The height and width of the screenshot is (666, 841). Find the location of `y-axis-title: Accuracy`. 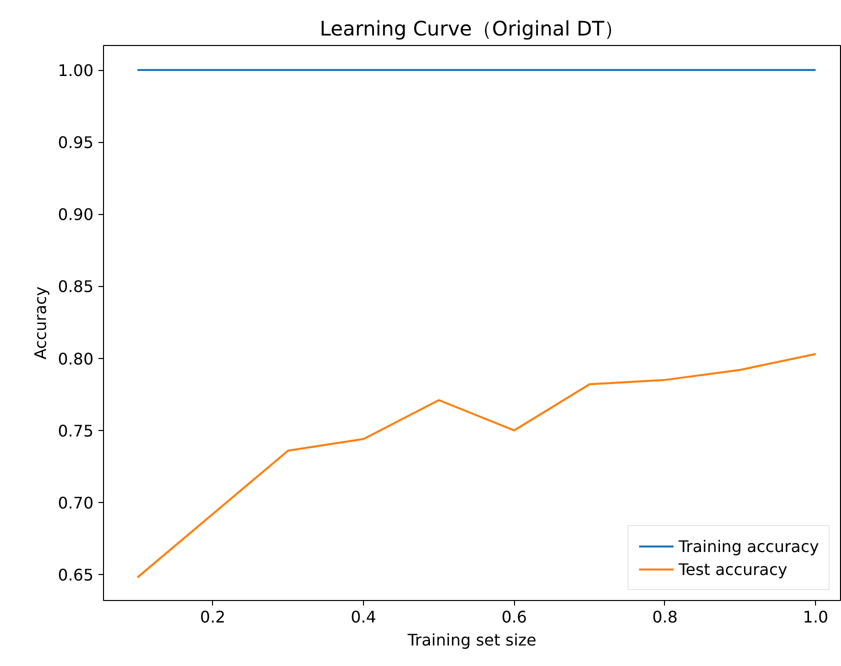

y-axis-title: Accuracy is located at coordinates (40, 323).